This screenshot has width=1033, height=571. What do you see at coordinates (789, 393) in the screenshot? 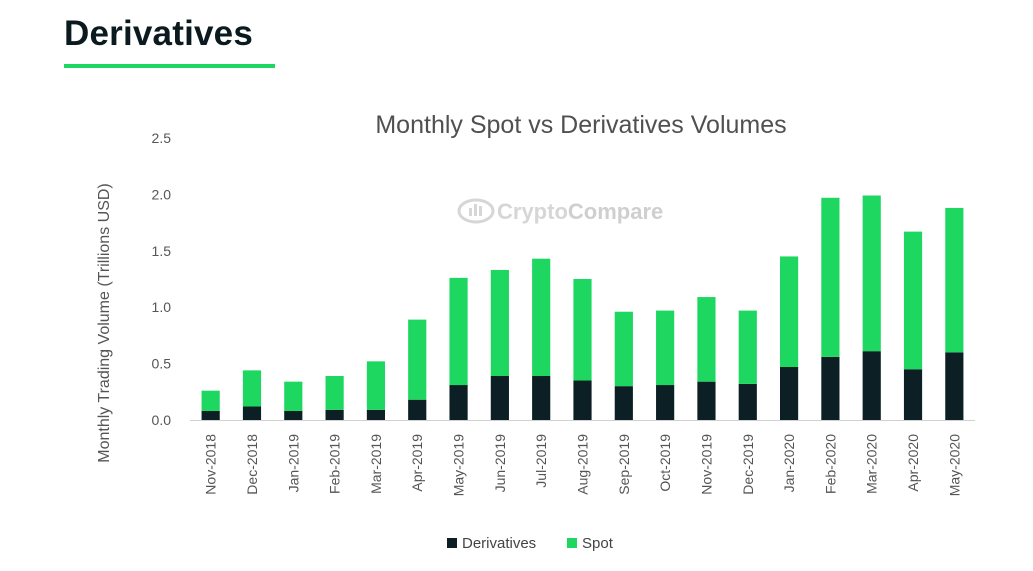
I see `bar-derivatives-jan-2020` at bounding box center [789, 393].